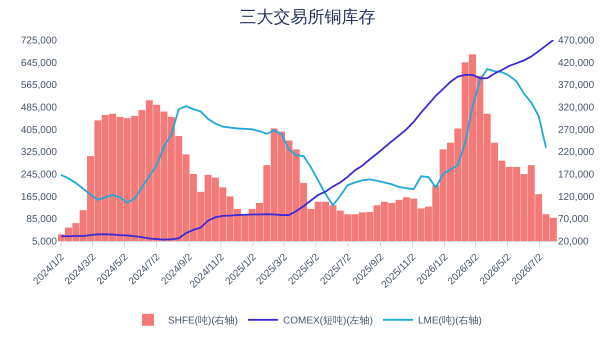  What do you see at coordinates (576, 63) in the screenshot?
I see `y2-tick-label: 420,000` at bounding box center [576, 63].